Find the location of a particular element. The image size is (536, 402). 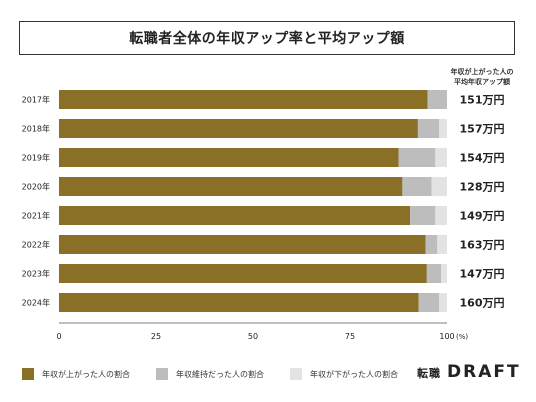

legend-item-down: 年収が下がった人の割合 is located at coordinates (344, 374).